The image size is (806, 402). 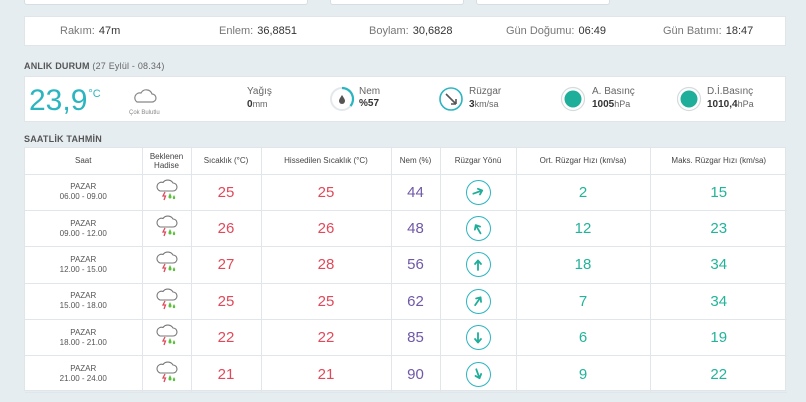 What do you see at coordinates (277, 31) in the screenshot?
I see `latitude-value: 36,8851` at bounding box center [277, 31].